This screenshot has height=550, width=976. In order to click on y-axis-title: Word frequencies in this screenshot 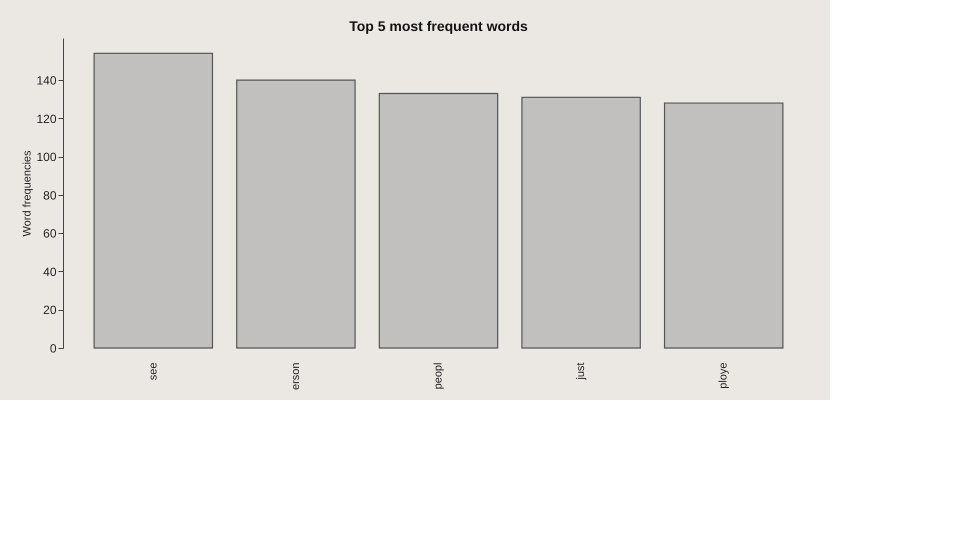, I will do `click(27, 193)`.